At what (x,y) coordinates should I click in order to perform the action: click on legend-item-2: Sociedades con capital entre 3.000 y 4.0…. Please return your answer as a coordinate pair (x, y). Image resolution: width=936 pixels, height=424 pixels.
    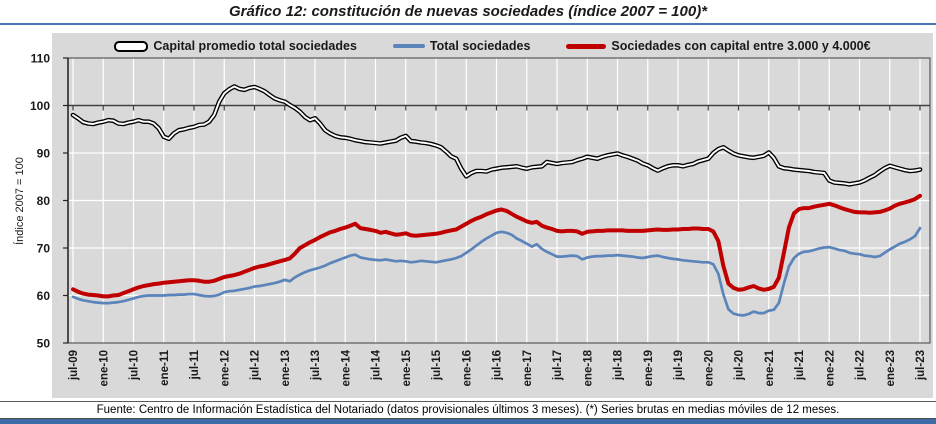
    Looking at the image, I should click on (718, 46).